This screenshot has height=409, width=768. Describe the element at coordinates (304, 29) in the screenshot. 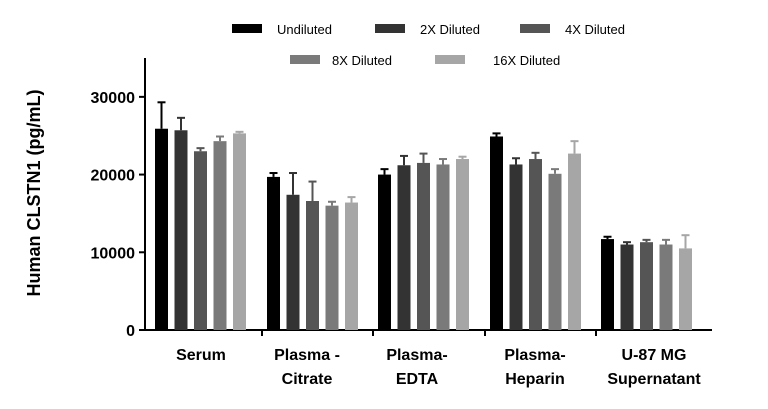

I see `legend-label: Undiluted` at that location.